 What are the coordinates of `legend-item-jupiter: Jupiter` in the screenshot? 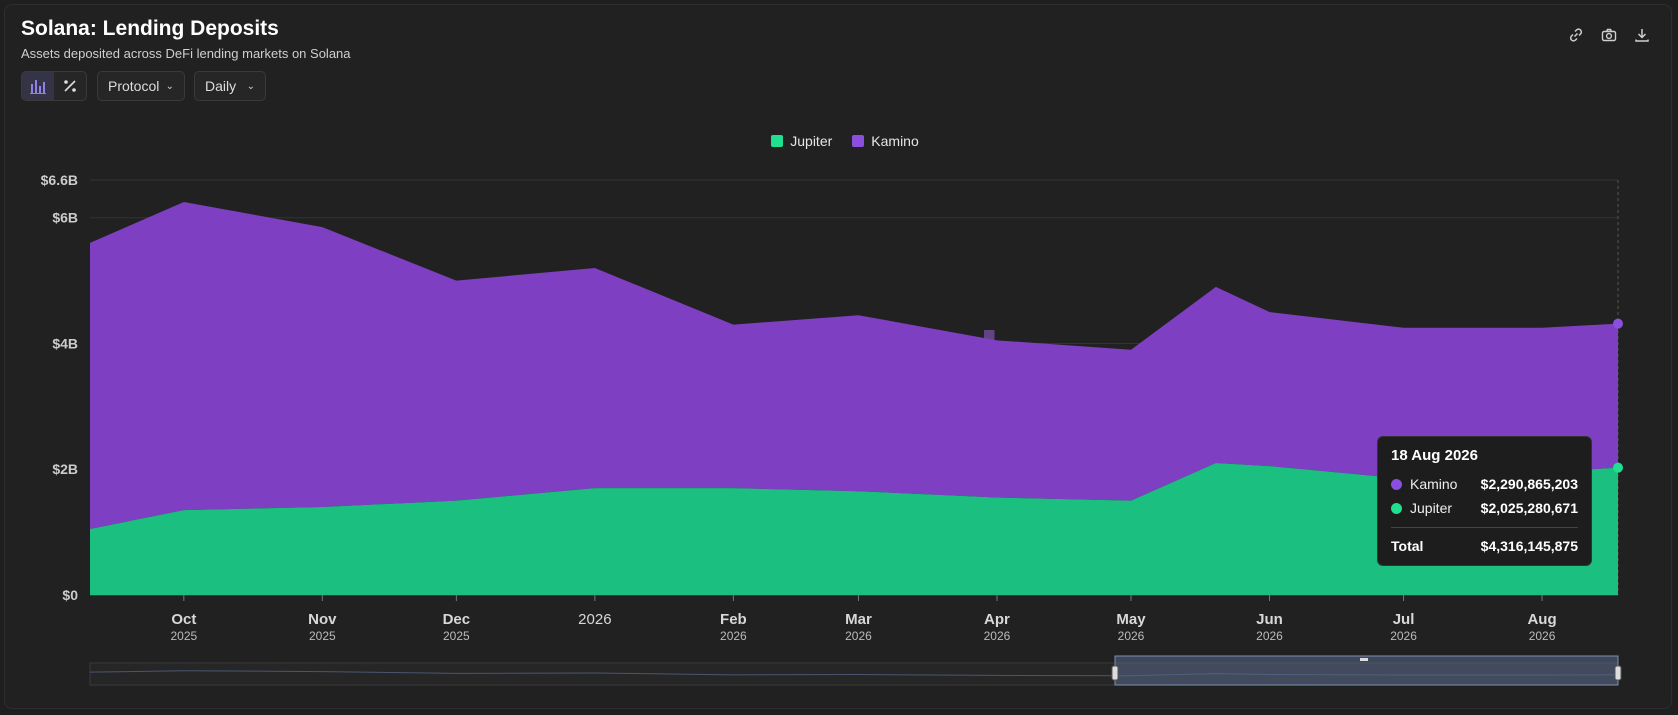 It's located at (801, 141).